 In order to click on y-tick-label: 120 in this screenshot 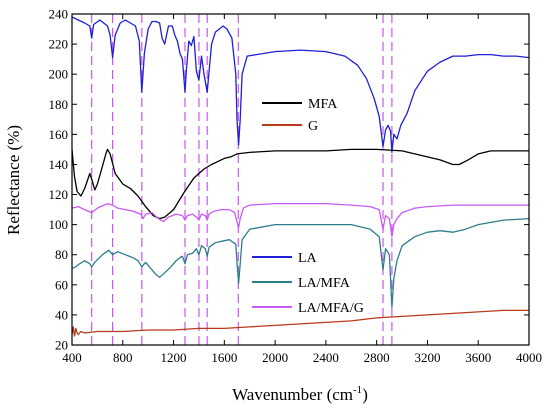, I will do `click(59, 194)`.